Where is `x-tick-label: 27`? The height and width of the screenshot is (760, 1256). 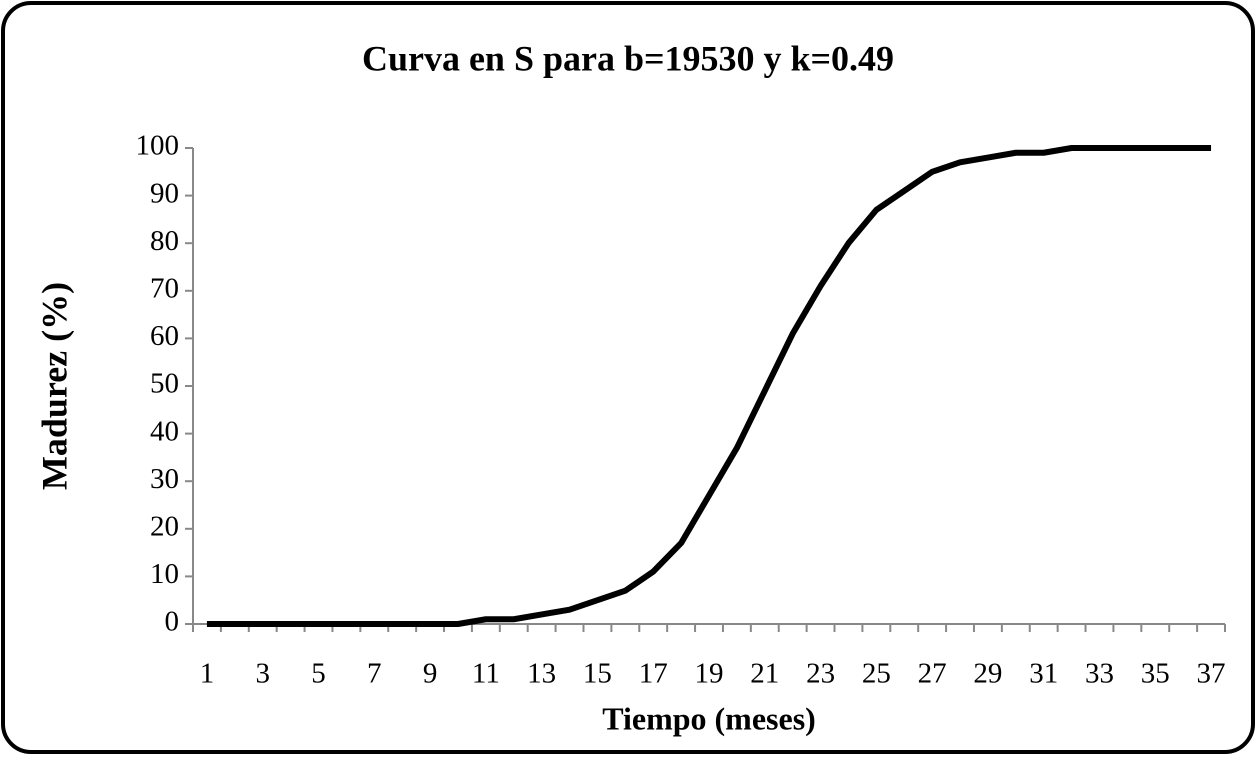 x-tick-label: 27 is located at coordinates (932, 674).